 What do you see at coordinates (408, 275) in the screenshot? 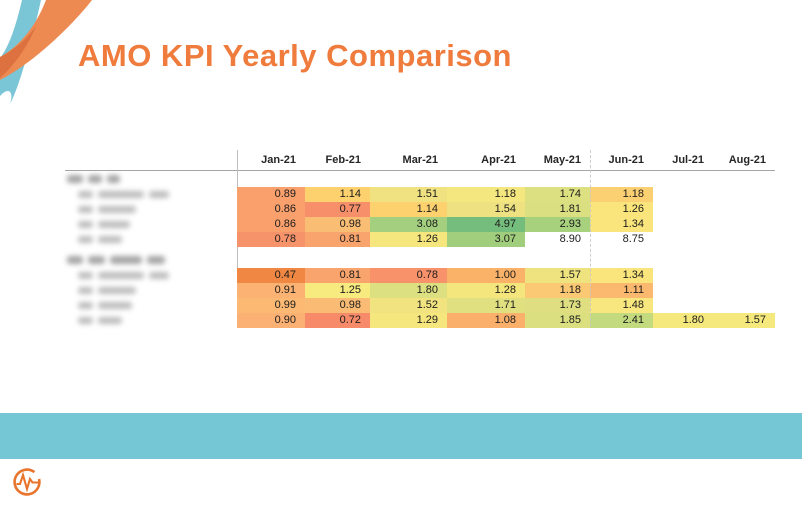
I see `kpi-cell: 0.78` at bounding box center [408, 275].